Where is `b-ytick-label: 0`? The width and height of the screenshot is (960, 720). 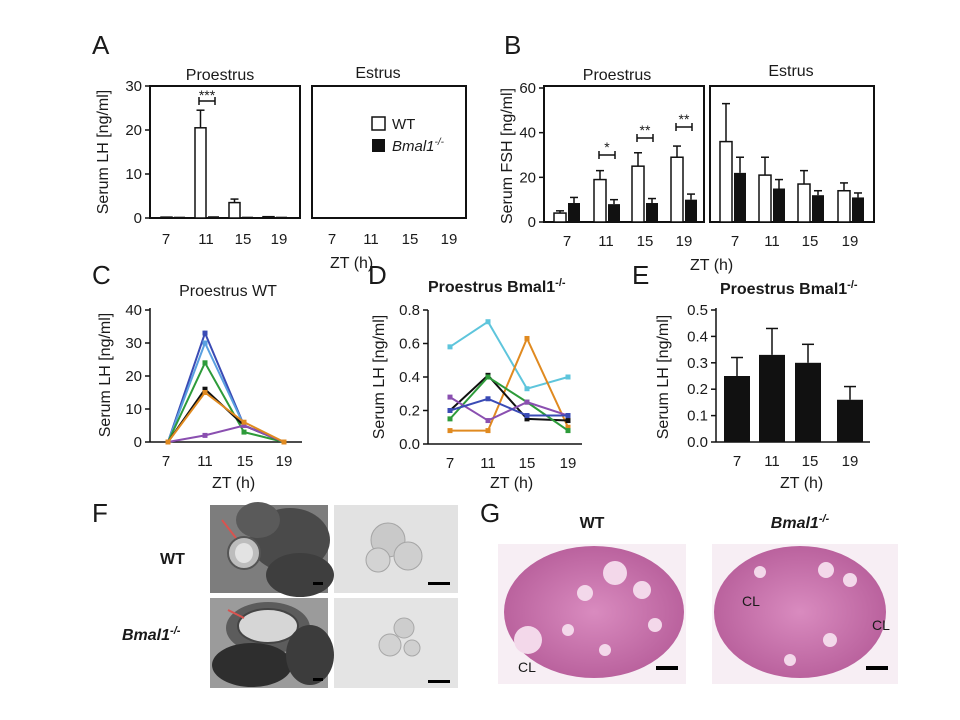
b-ytick-label: 0 is located at coordinates (532, 222).